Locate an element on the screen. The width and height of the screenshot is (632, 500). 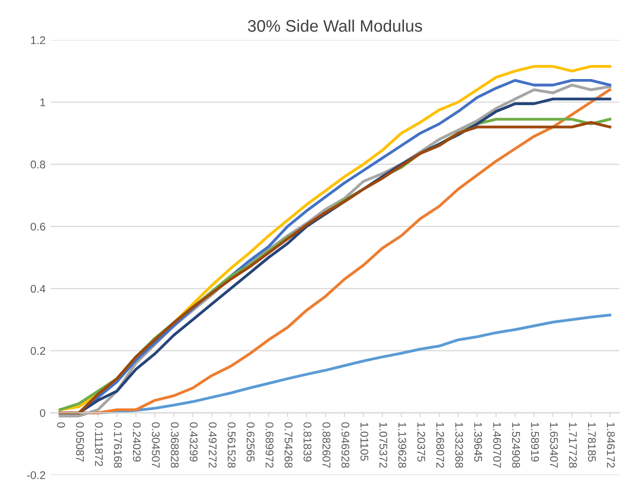
x-tick-label: 1.717728 is located at coordinates (572, 445).